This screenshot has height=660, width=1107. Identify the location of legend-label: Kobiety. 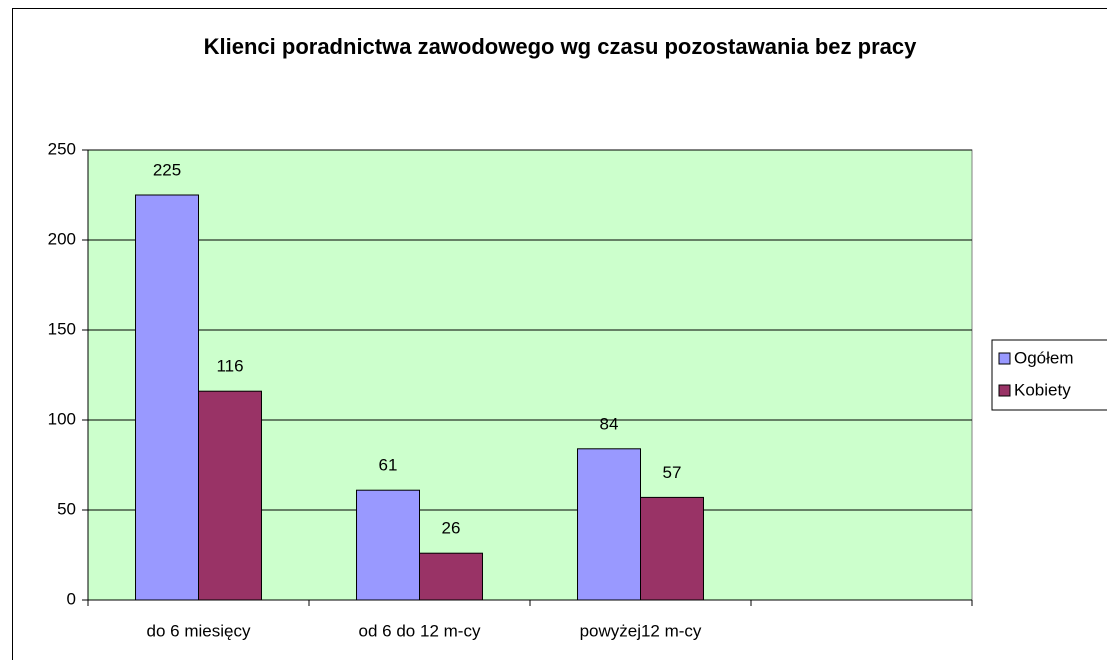
(1042, 389).